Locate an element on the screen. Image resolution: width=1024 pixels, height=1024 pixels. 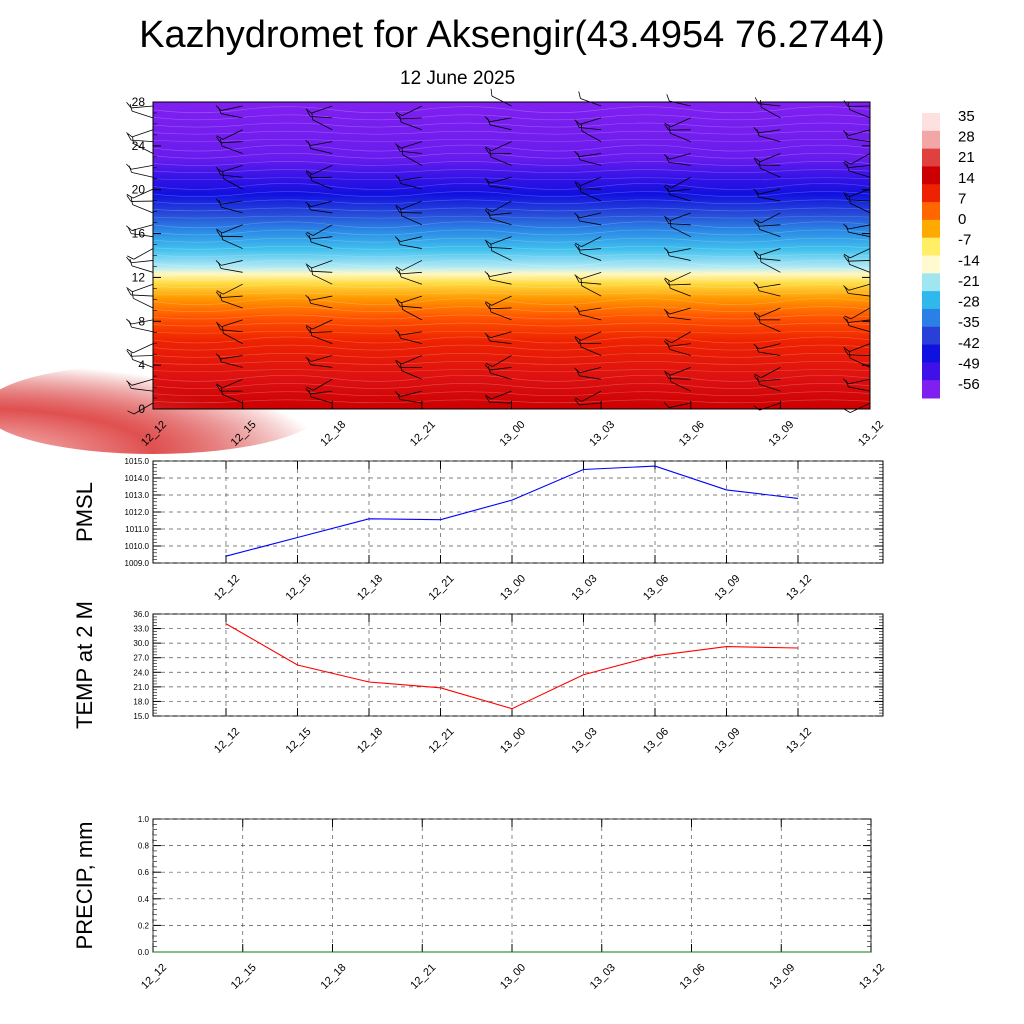
x-tick-label: 12_21 is located at coordinates (423, 434).